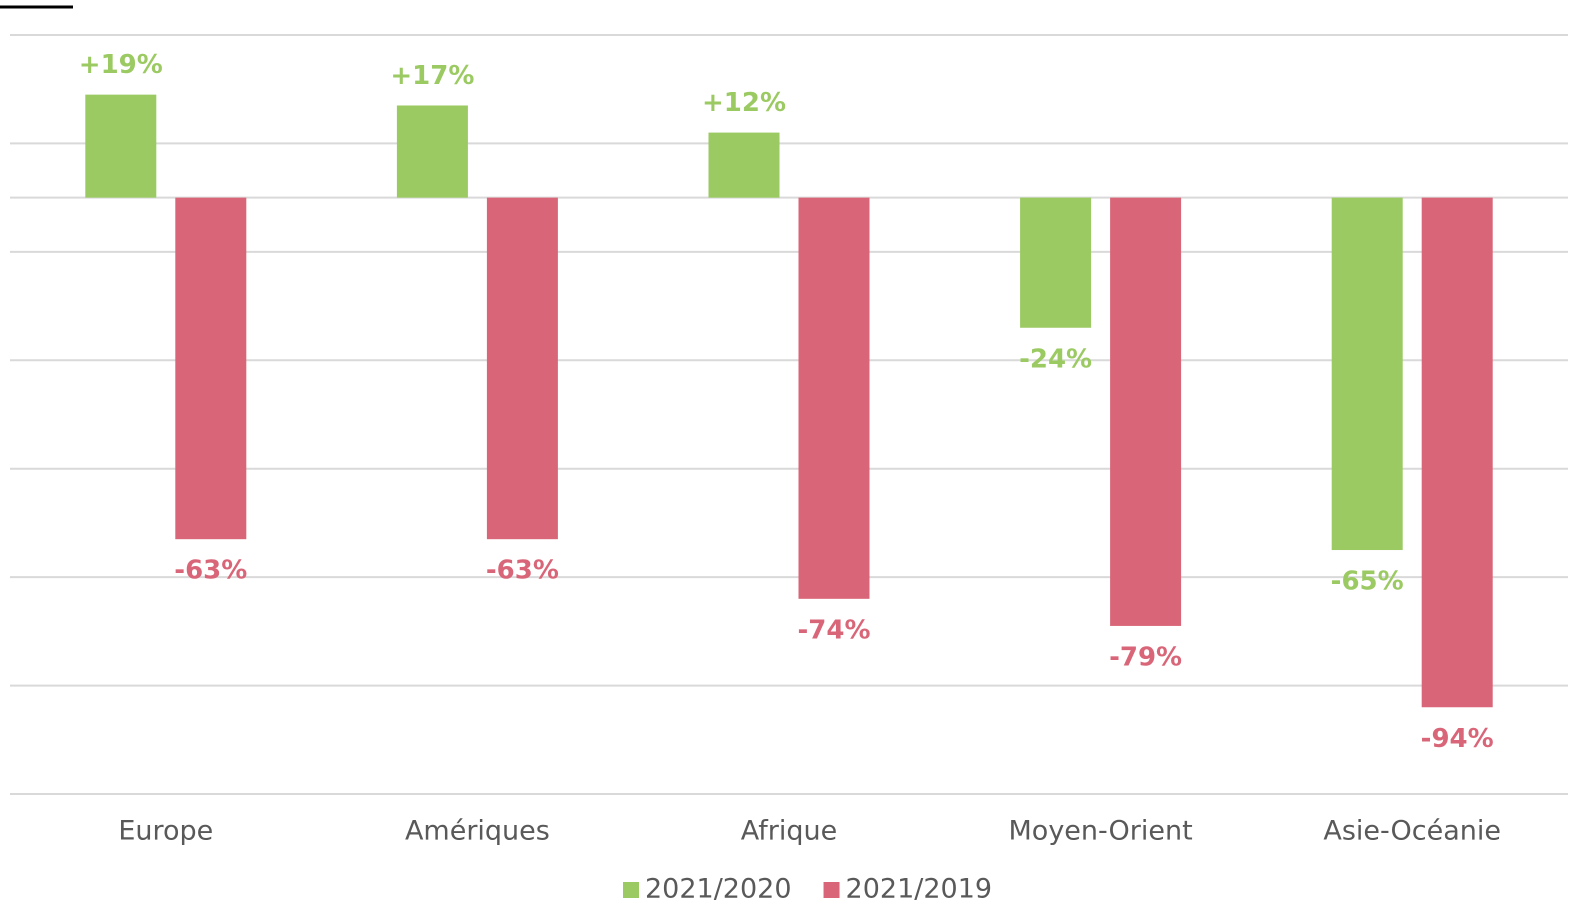 The height and width of the screenshot is (911, 1578). What do you see at coordinates (1101, 831) in the screenshot?
I see `x-tick-label: Moyen-Orient` at bounding box center [1101, 831].